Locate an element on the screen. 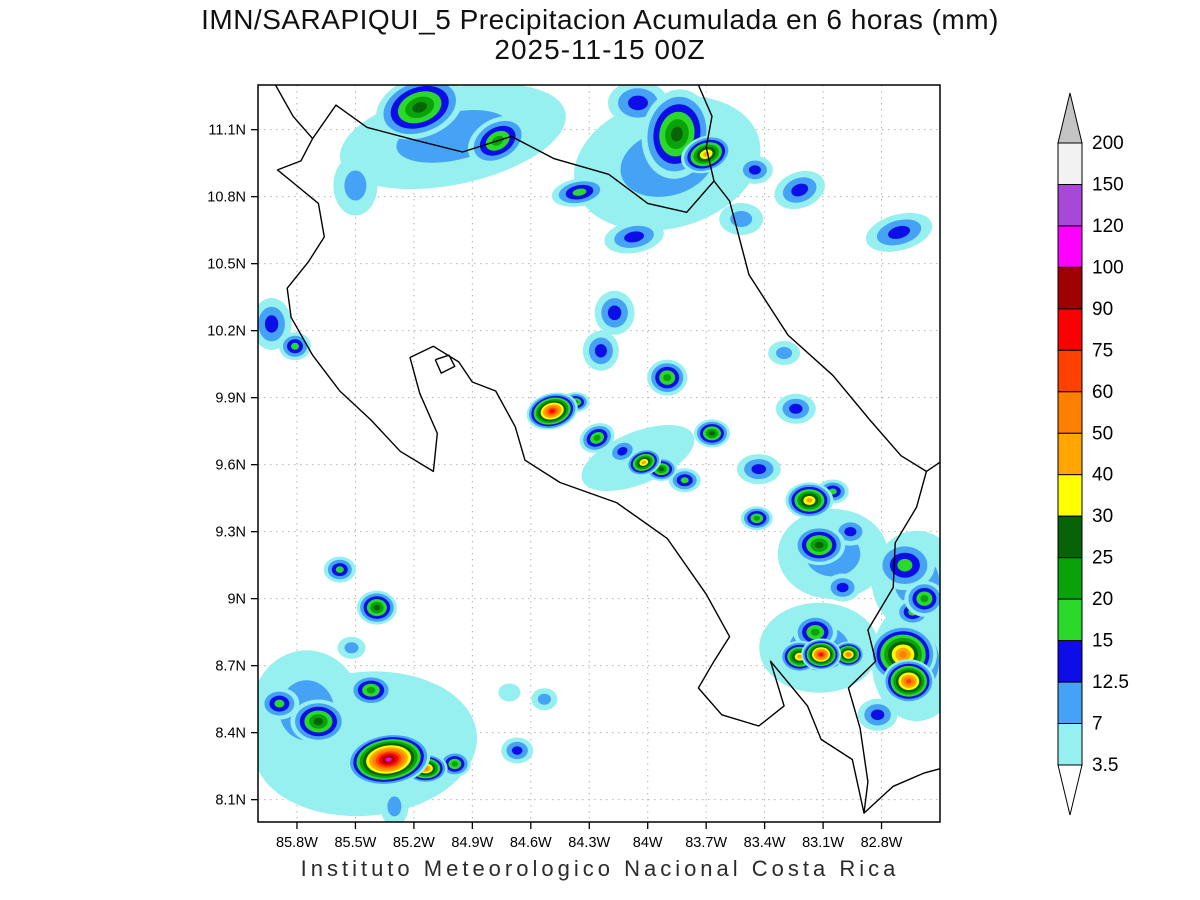 Image resolution: width=1200 pixels, height=900 pixels. x-tick-label: 84.9W is located at coordinates (472, 843).